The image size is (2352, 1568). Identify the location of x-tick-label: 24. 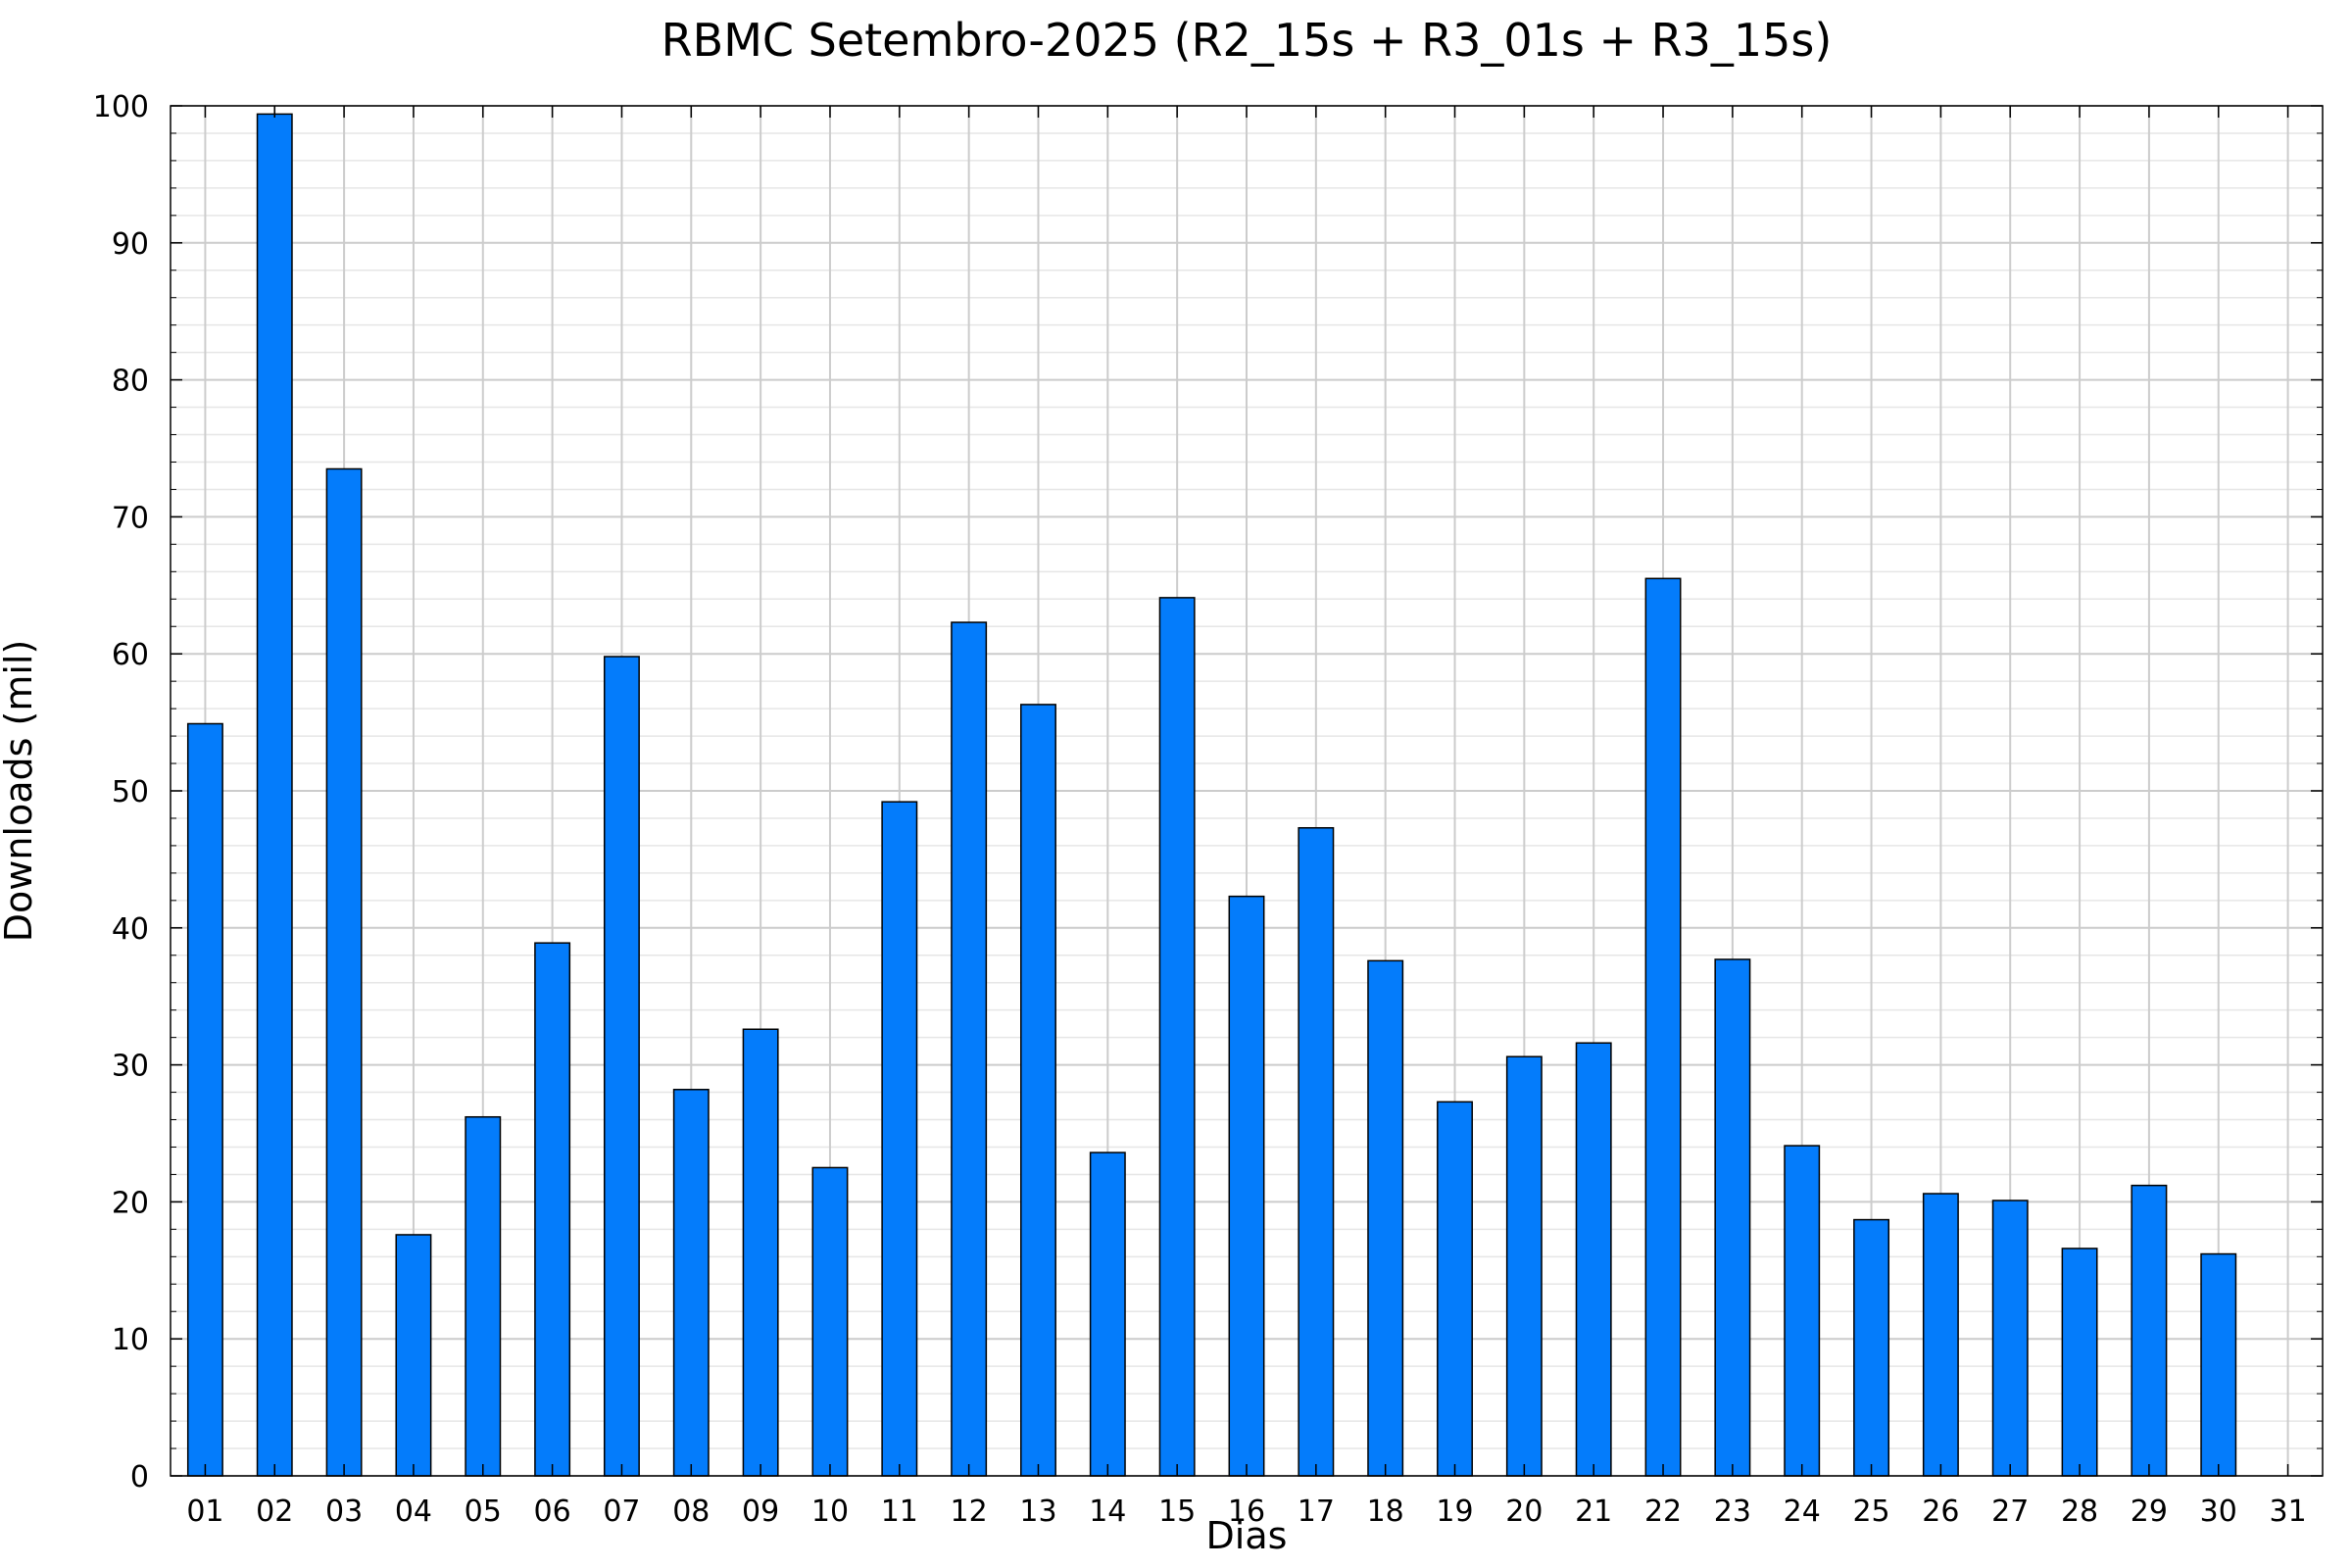
(1802, 1511).